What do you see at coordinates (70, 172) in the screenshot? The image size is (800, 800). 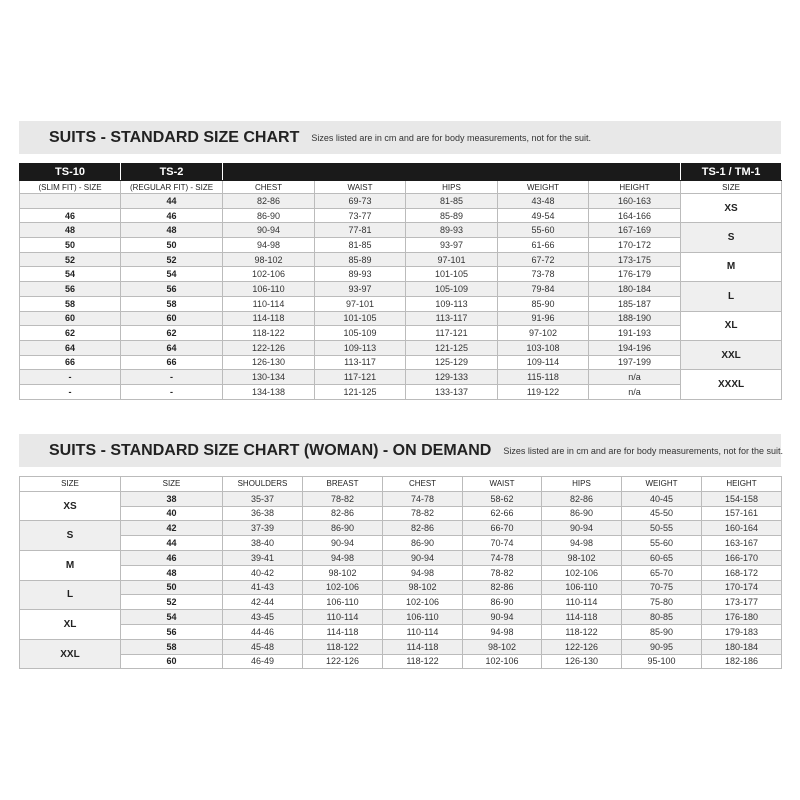 I see `group-header-ts10: TS-10` at bounding box center [70, 172].